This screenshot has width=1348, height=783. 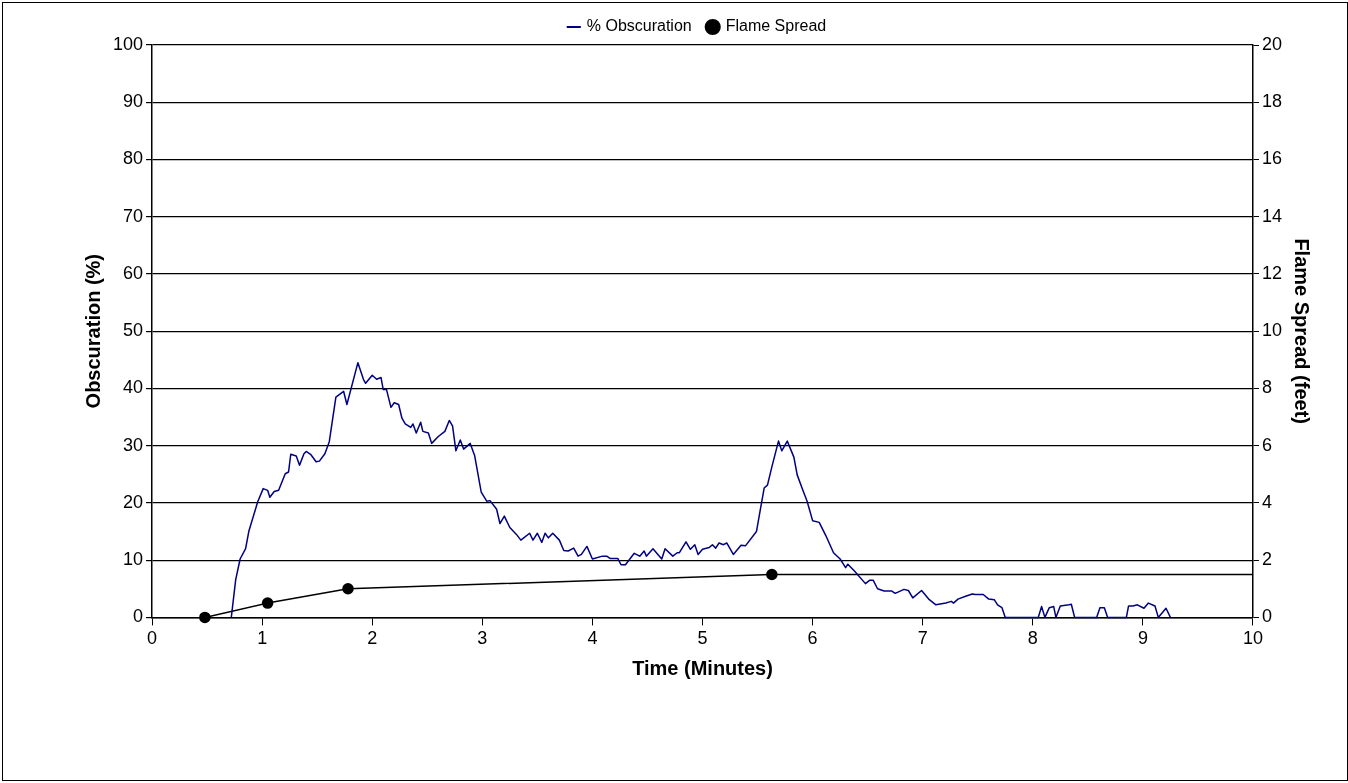 What do you see at coordinates (1272, 101) in the screenshot?
I see `y2-tick-label: 18` at bounding box center [1272, 101].